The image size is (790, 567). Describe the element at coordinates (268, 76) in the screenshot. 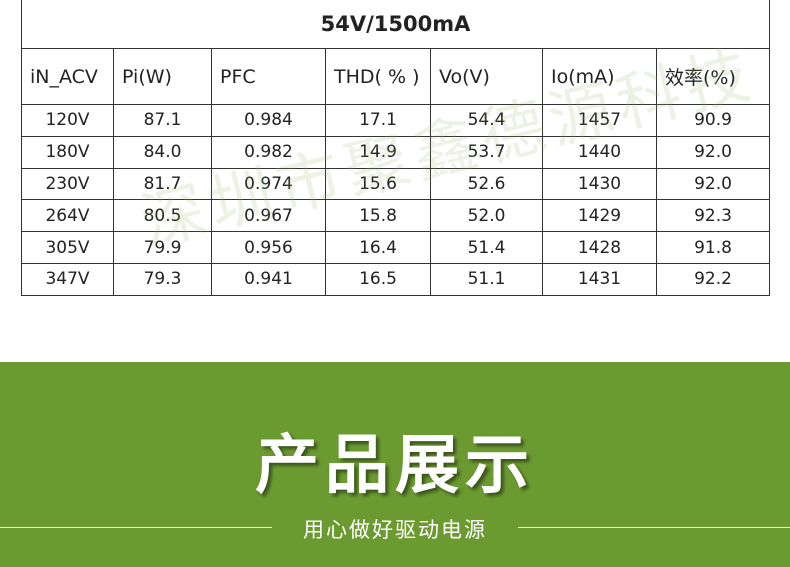

I see `header-cell: PFC` at that location.